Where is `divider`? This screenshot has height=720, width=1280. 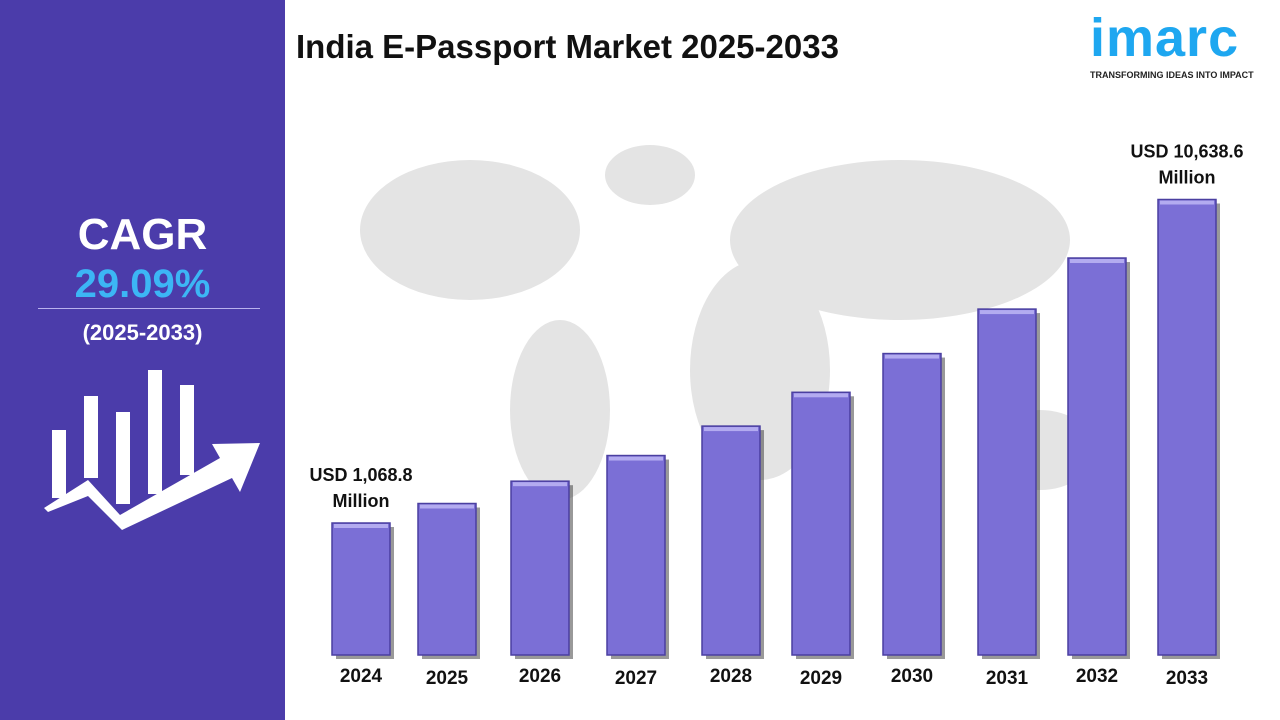 divider is located at coordinates (149, 308).